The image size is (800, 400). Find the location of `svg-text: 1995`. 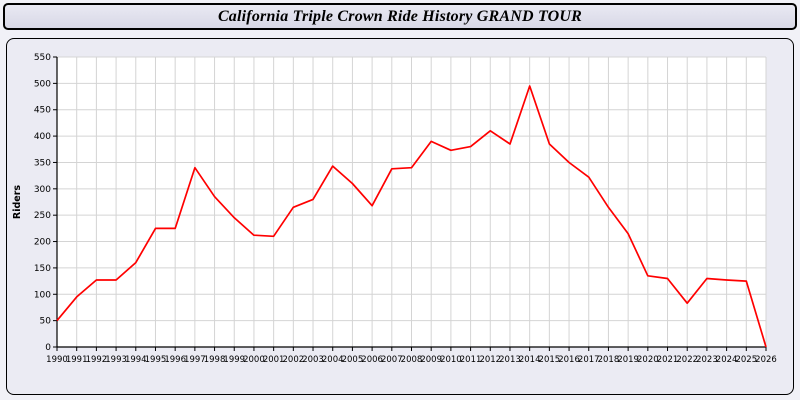

svg-text: 1995 is located at coordinates (156, 360).